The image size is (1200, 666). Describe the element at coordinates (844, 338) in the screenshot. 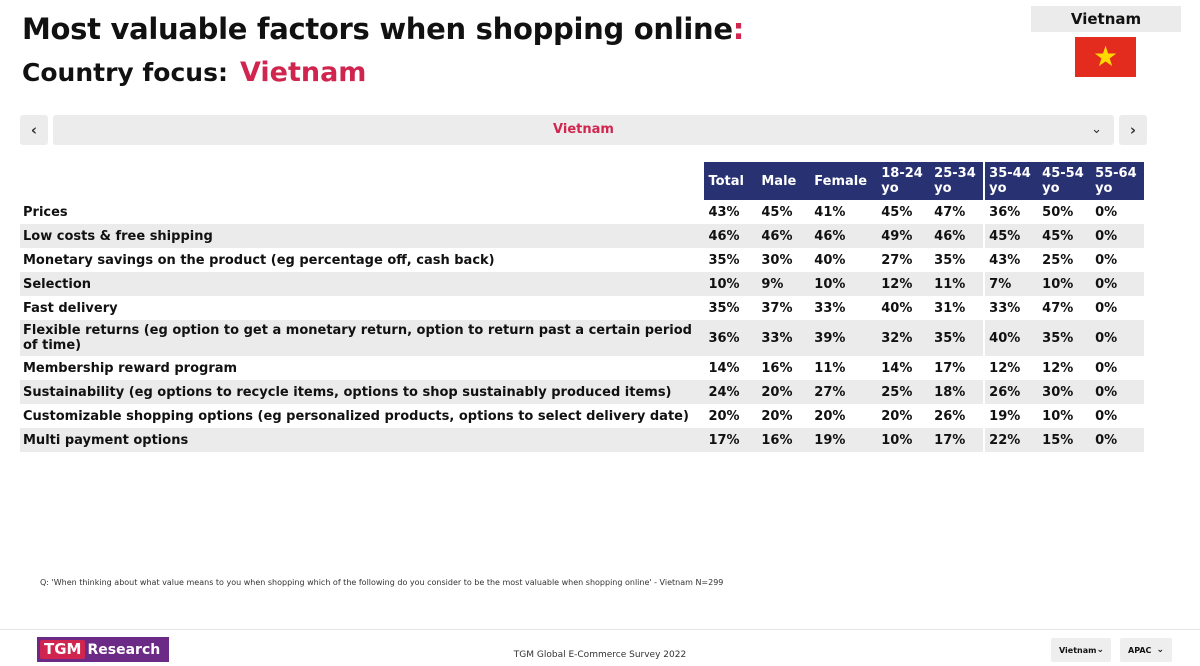

I see `table-cell: 39%` at that location.